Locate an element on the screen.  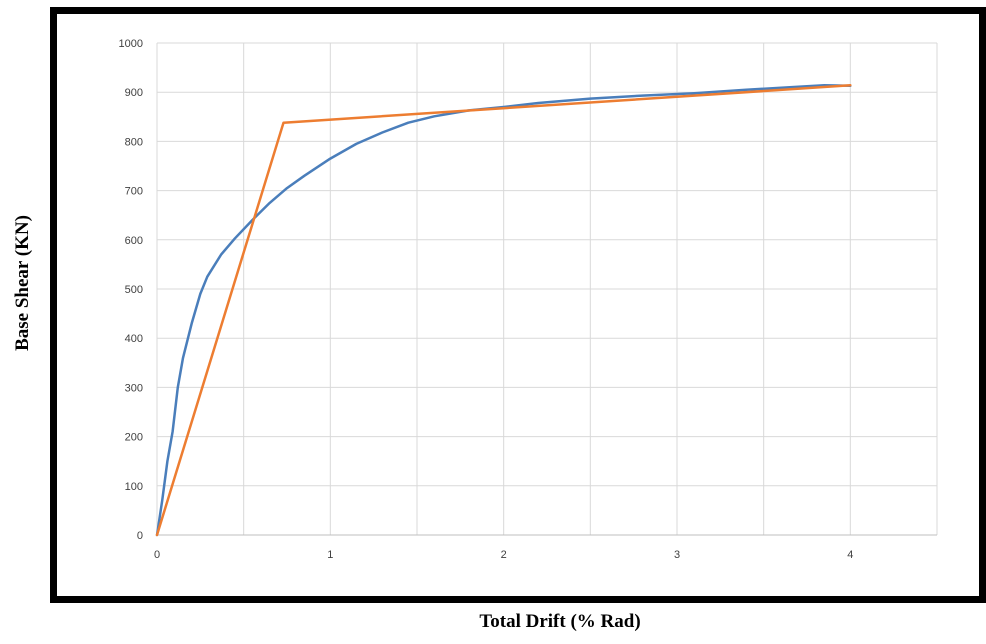
x-tick-label: 0 is located at coordinates (157, 555).